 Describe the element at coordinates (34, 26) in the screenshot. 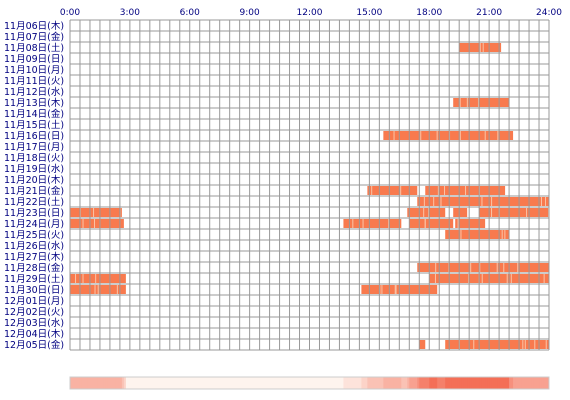

I see `row-label: 11月06日(木)` at that location.